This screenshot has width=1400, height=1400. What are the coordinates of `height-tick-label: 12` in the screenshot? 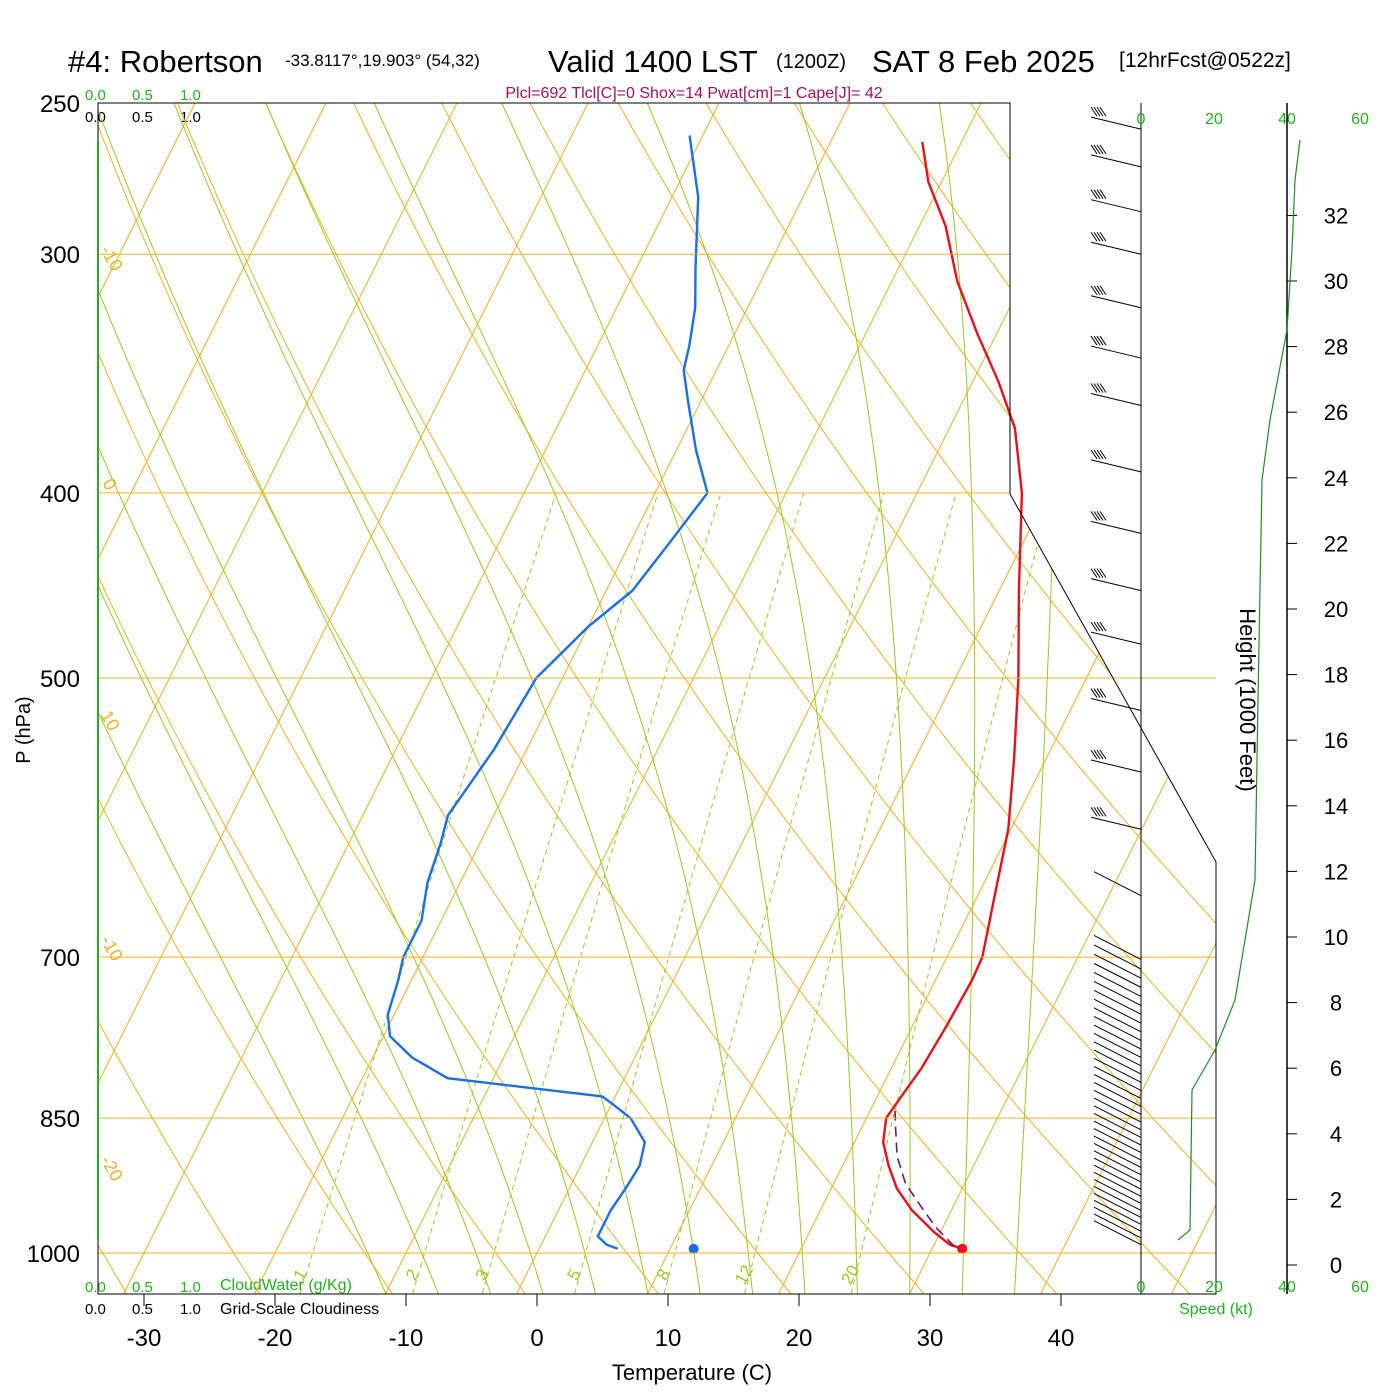 It's located at (1336, 871).